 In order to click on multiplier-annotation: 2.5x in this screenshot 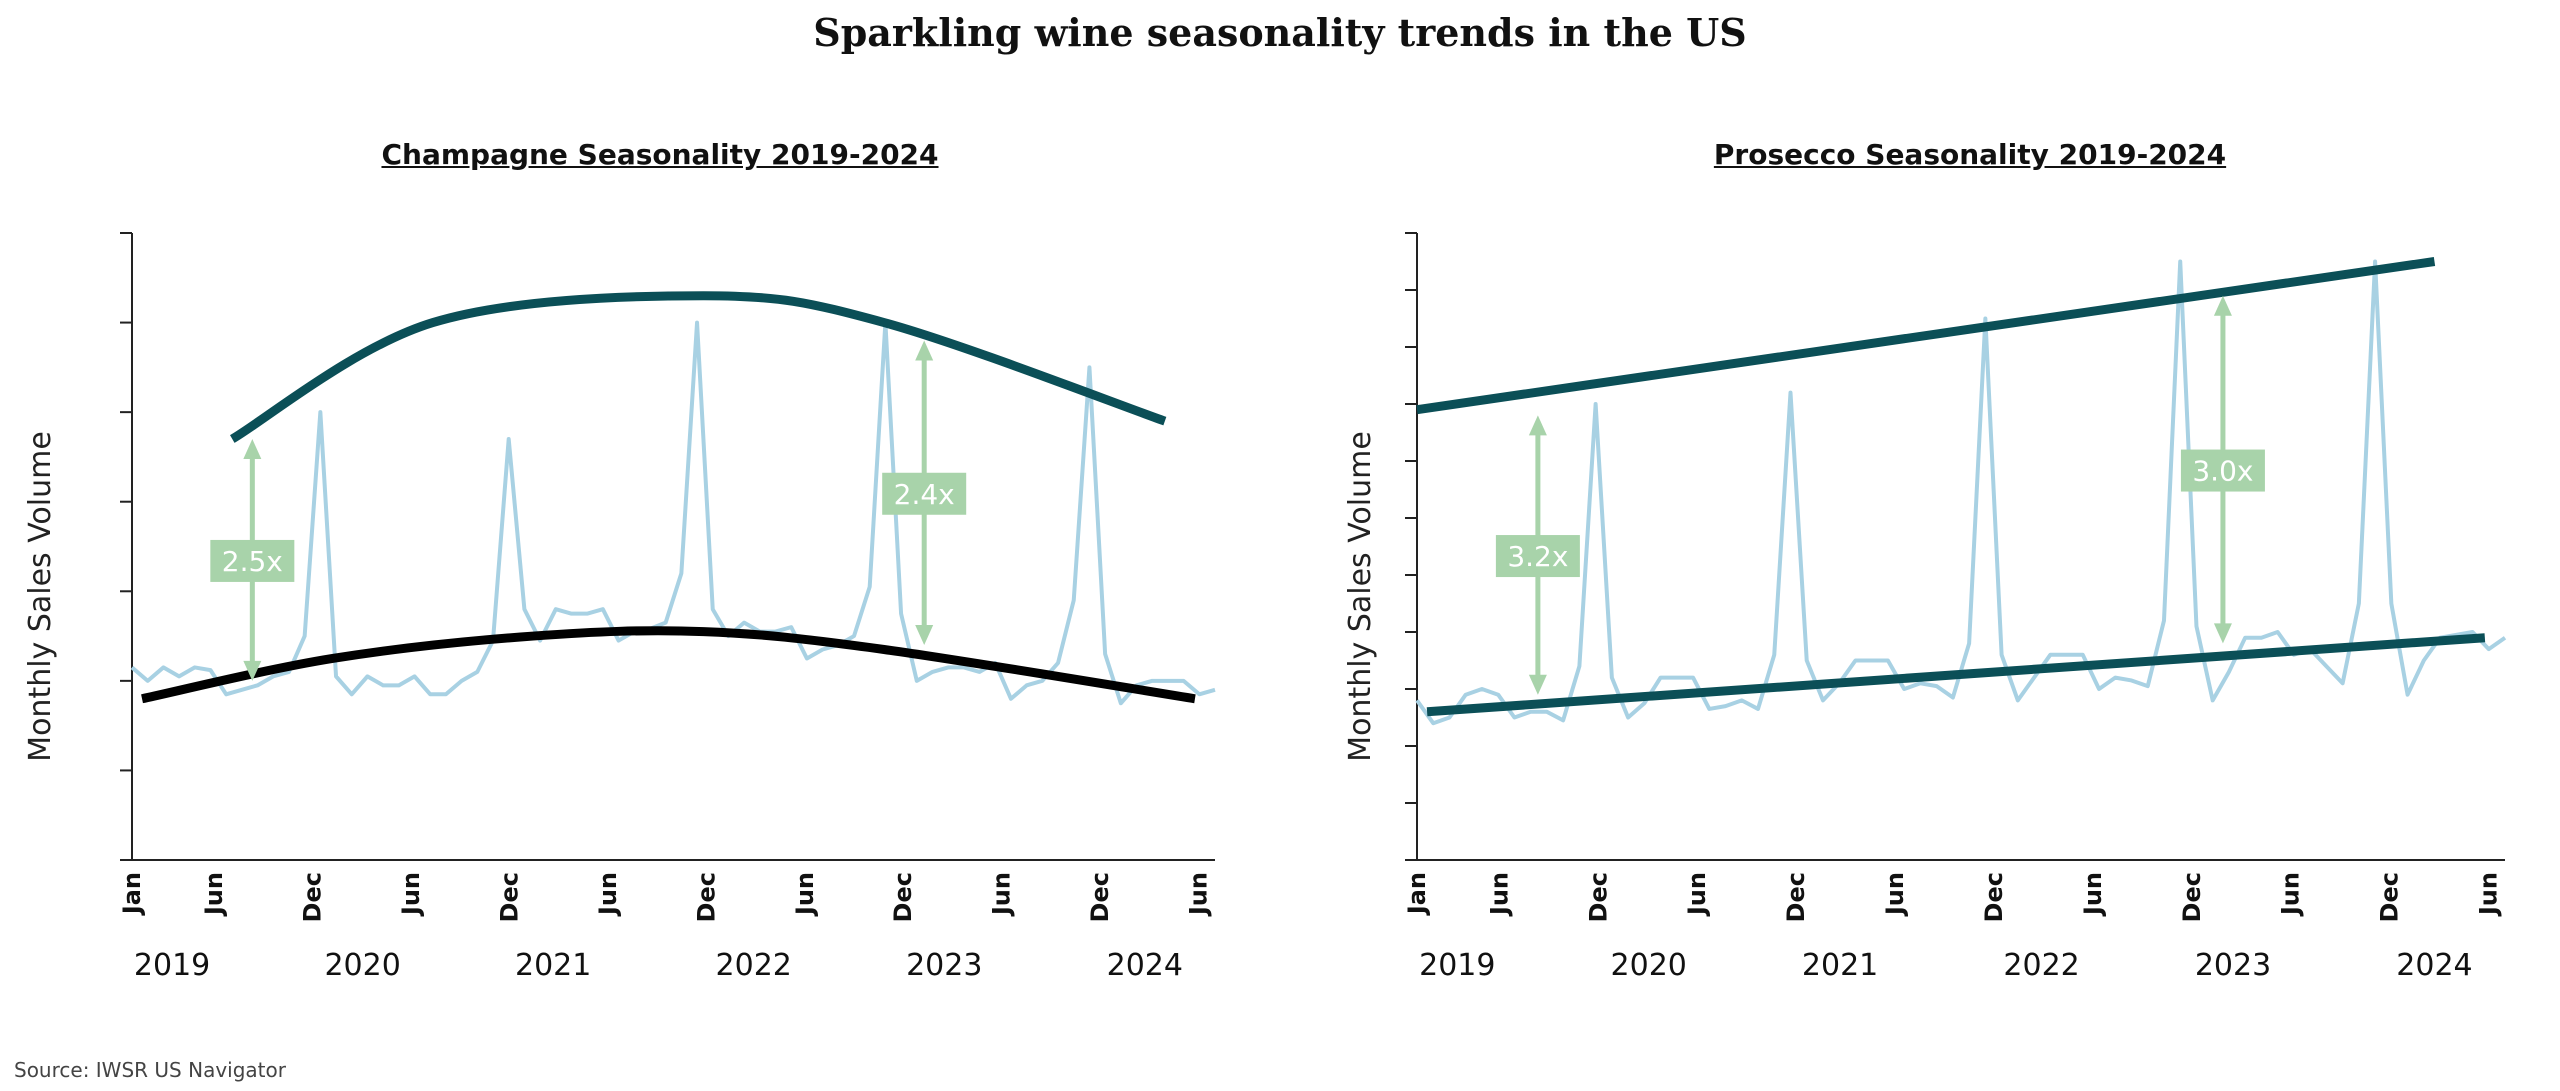, I will do `click(252, 560)`.